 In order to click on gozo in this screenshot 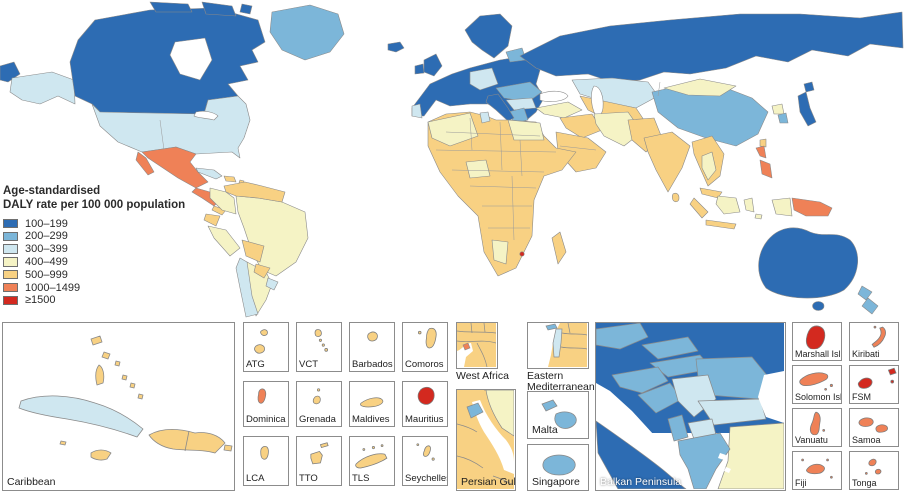, I will do `click(549, 405)`.